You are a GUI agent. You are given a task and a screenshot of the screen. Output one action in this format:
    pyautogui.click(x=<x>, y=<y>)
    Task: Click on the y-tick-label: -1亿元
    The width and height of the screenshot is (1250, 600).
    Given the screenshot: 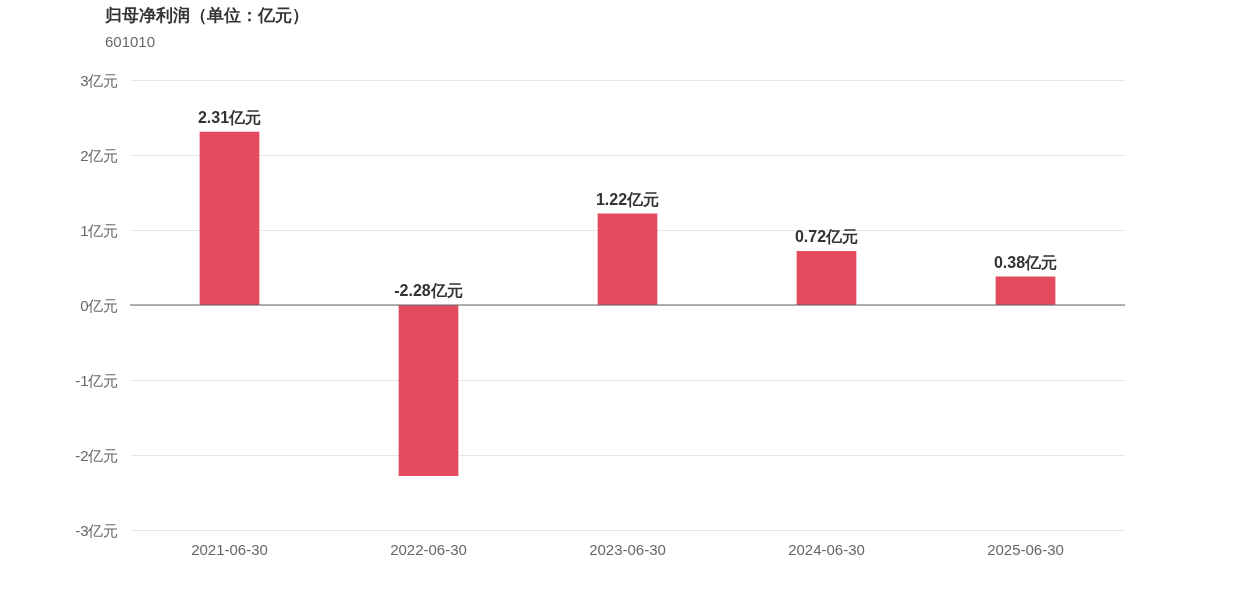 What is the action you would take?
    pyautogui.click(x=97, y=380)
    